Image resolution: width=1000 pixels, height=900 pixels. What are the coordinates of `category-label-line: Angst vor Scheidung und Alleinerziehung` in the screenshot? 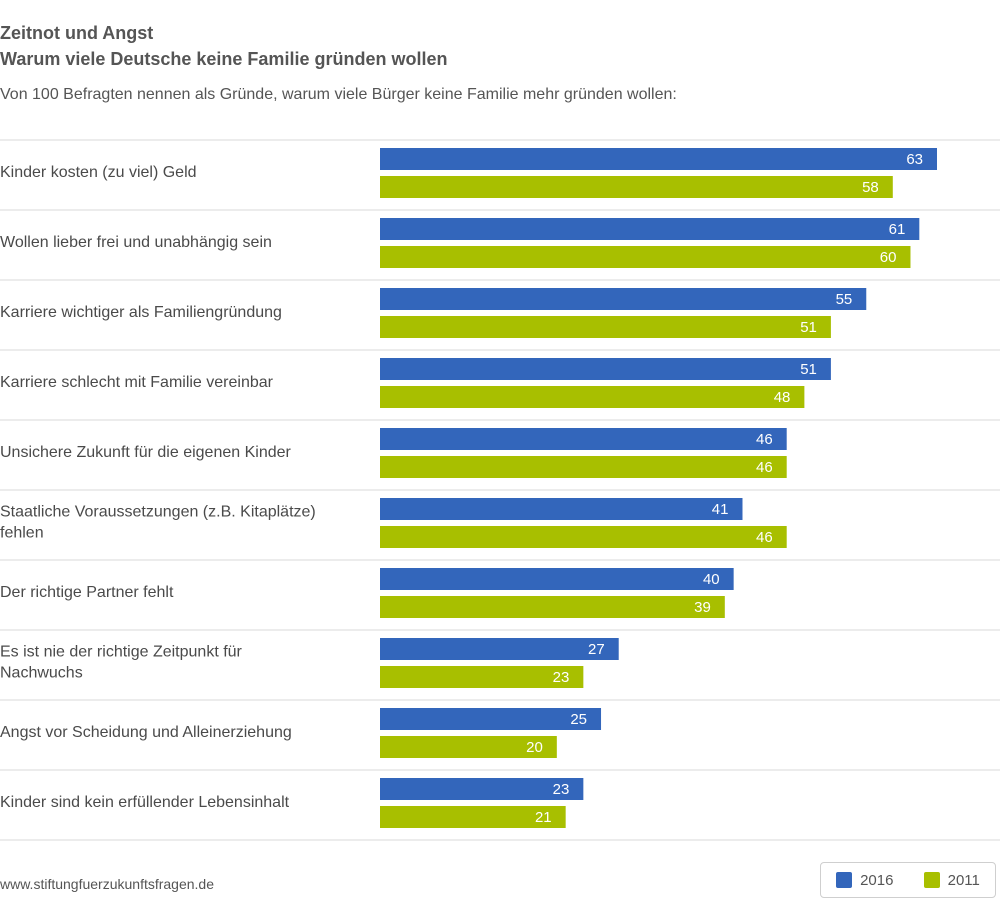 It's located at (146, 732).